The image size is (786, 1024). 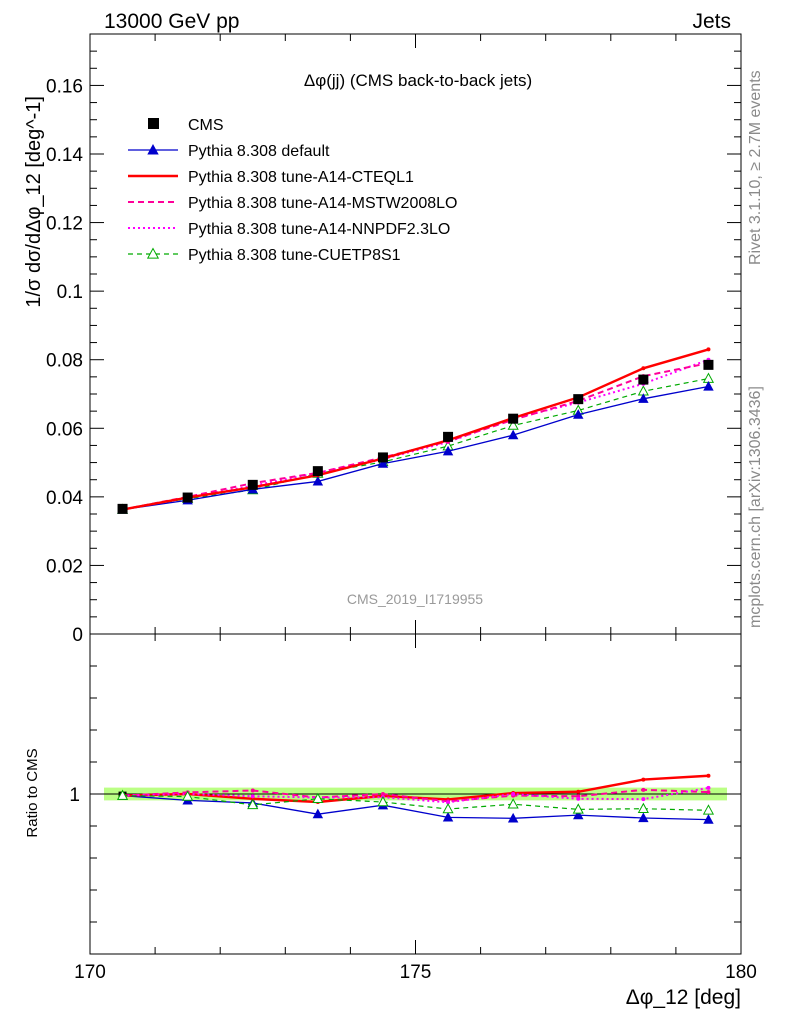 What do you see at coordinates (301, 177) in the screenshot?
I see `legend-label: Pythia 8.308 tune-A14-CTEQL1` at bounding box center [301, 177].